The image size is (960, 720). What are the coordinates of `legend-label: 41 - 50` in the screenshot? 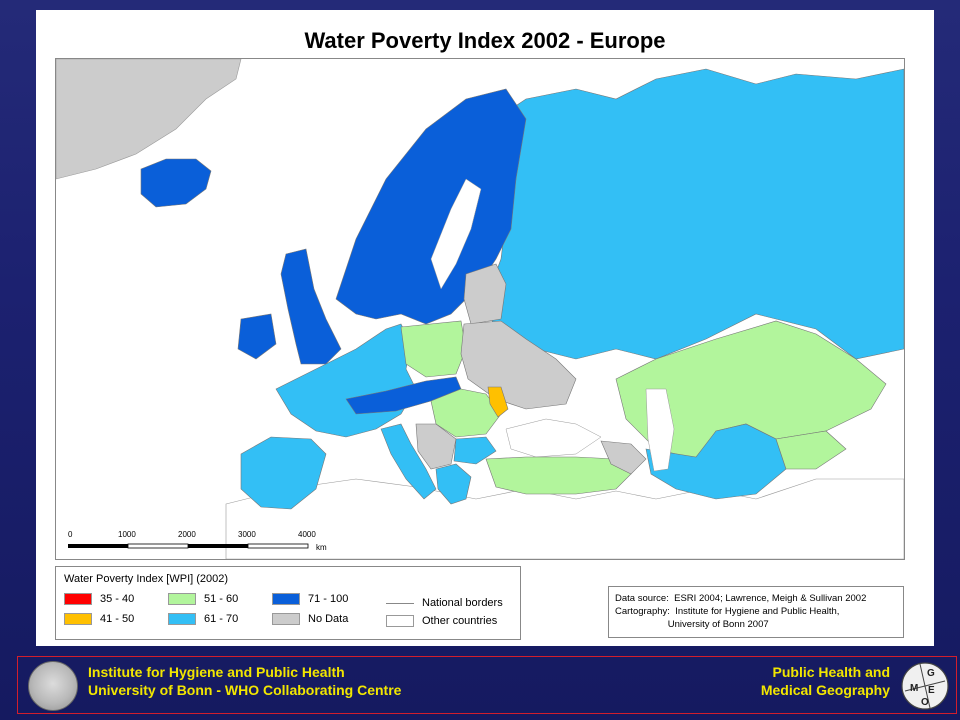 It's located at (117, 619).